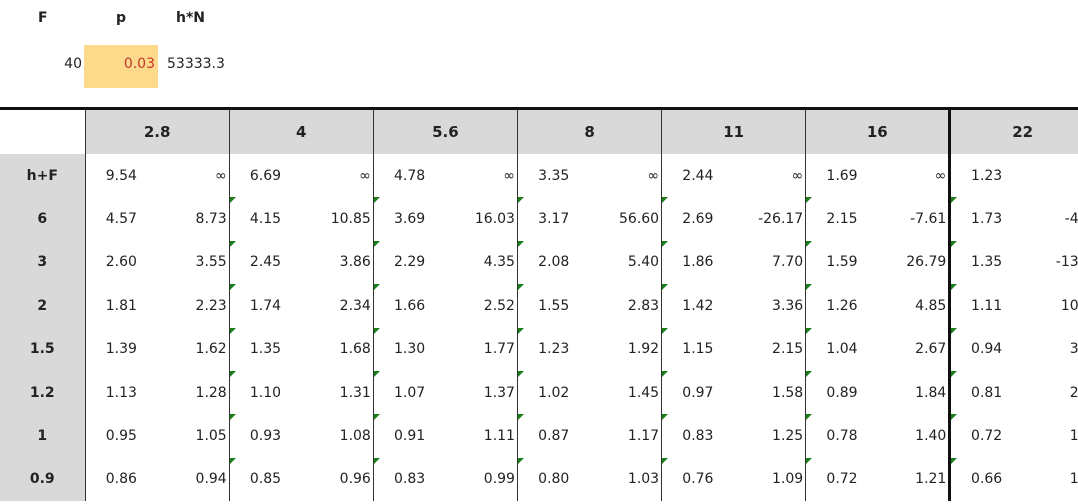 This screenshot has width=1078, height=504. What do you see at coordinates (211, 219) in the screenshot?
I see `cell: 8.73` at bounding box center [211, 219].